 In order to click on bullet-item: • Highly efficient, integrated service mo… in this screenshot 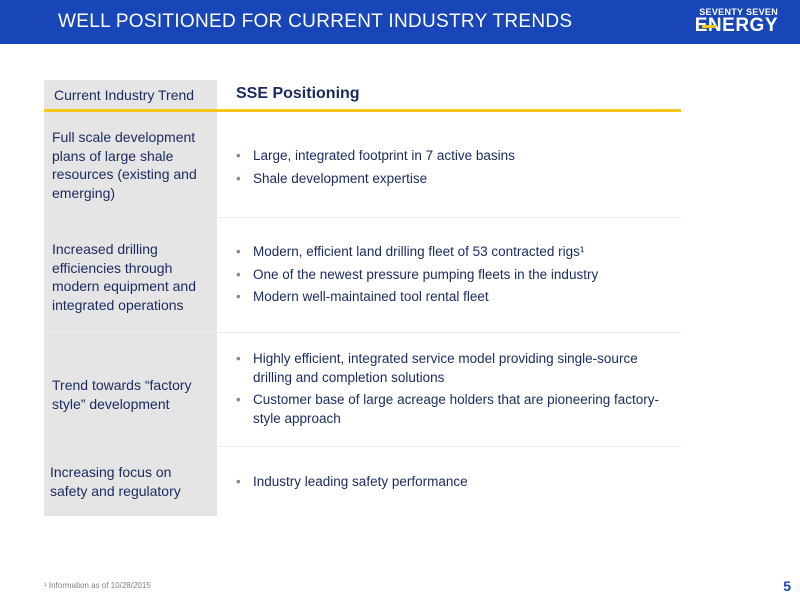, I will do `click(449, 368)`.